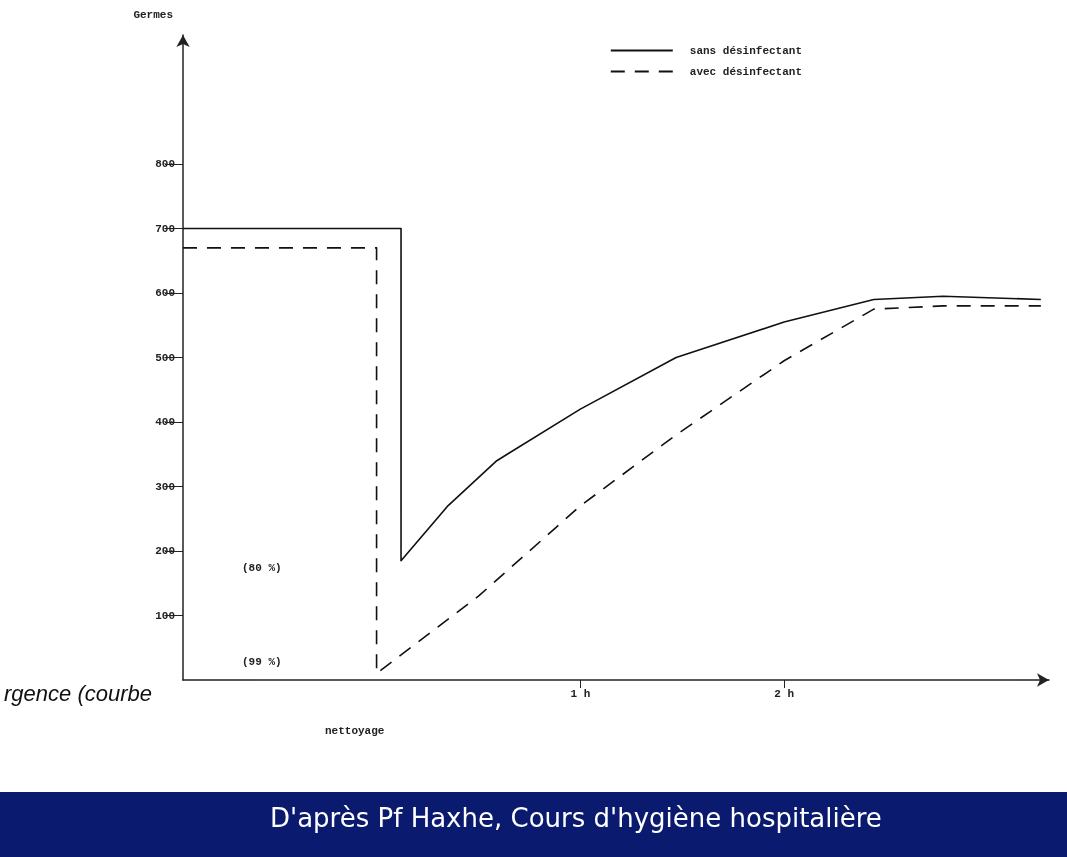 This screenshot has width=1067, height=857. Describe the element at coordinates (153, 14) in the screenshot. I see `y-axis-title: Germes` at that location.